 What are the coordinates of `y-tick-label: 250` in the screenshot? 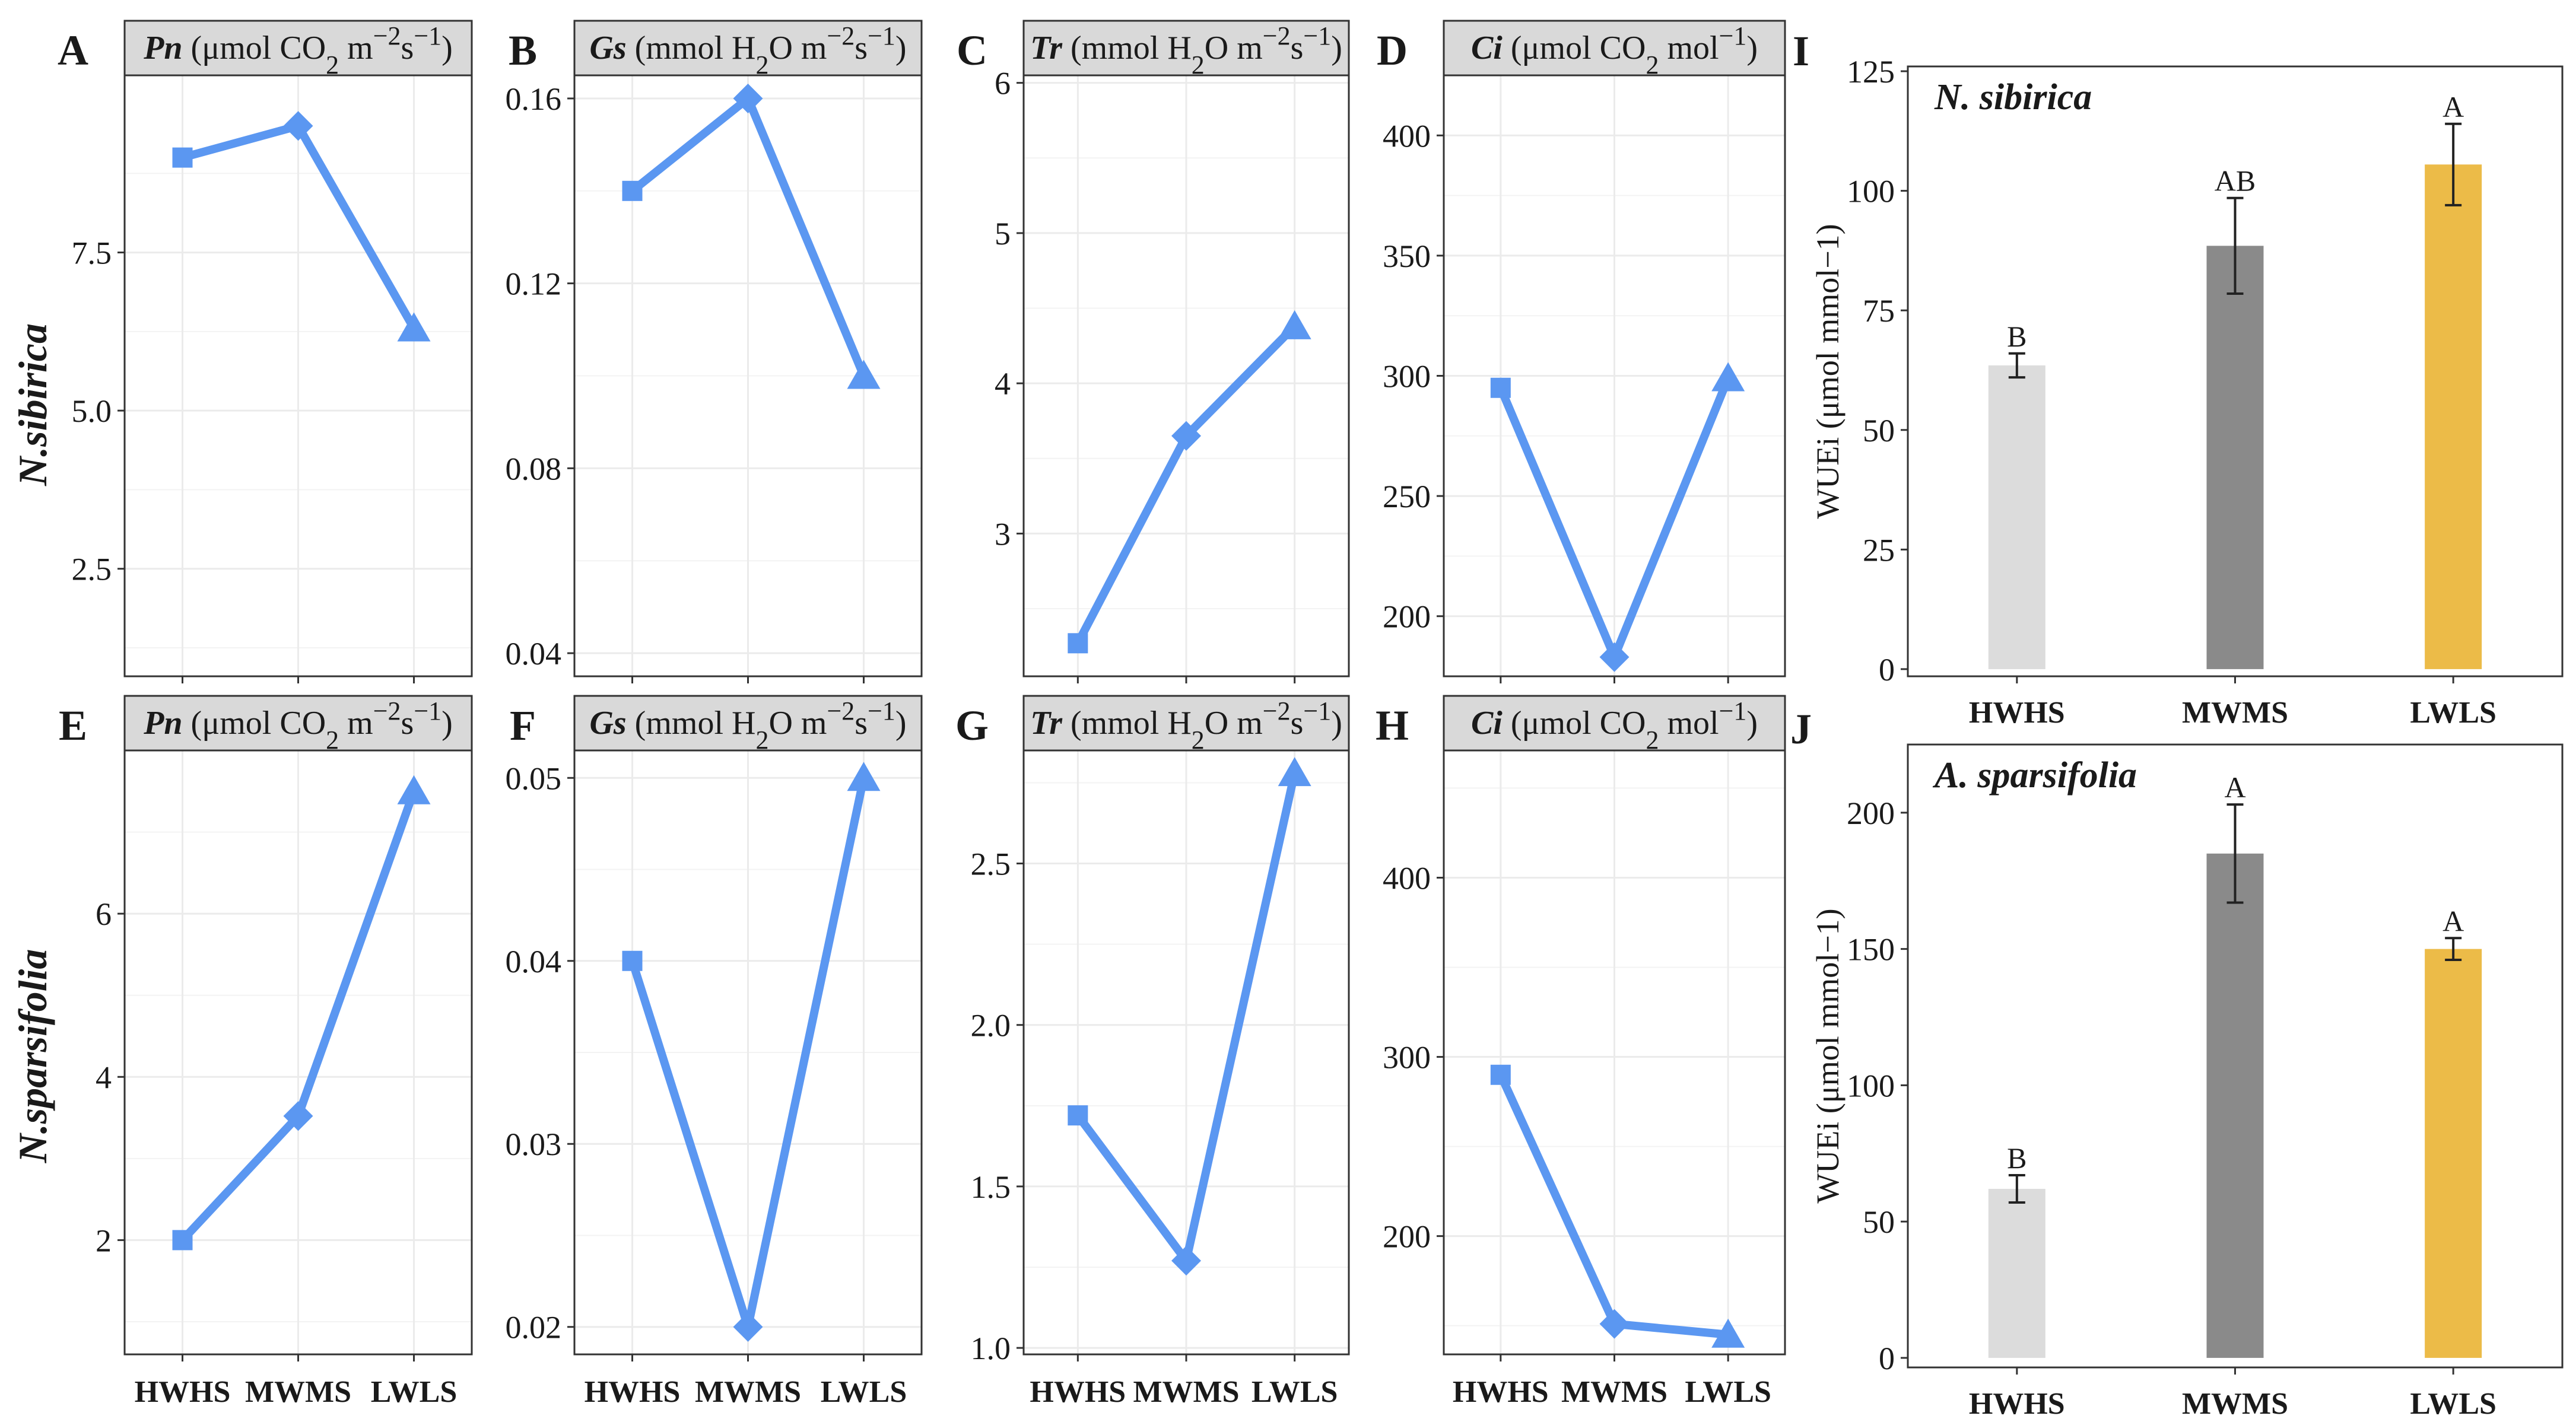 It's located at (1407, 496).